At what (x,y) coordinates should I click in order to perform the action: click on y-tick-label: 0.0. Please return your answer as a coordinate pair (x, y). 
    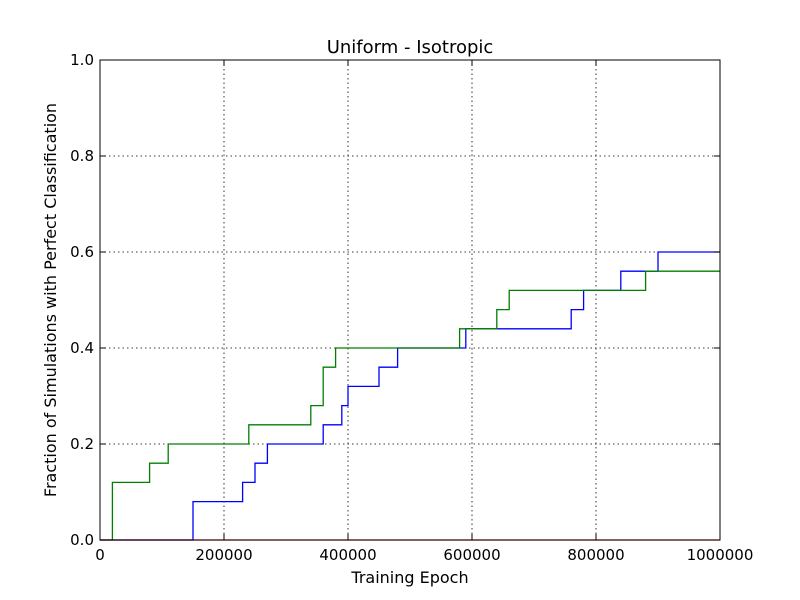
    Looking at the image, I should click on (82, 540).